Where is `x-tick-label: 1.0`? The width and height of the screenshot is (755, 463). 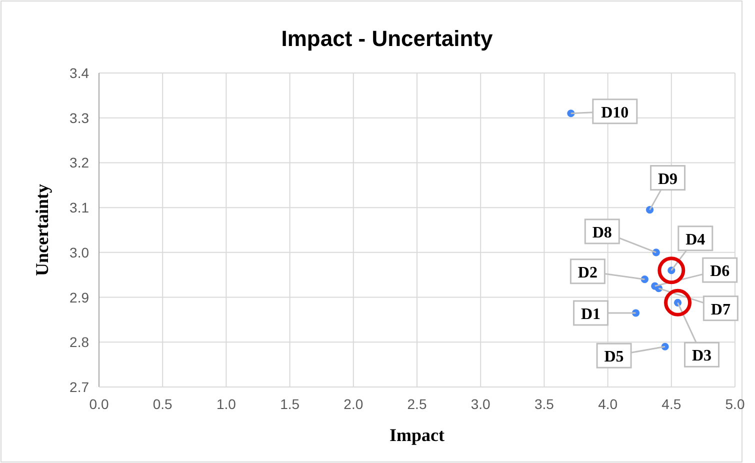 x-tick-label: 1.0 is located at coordinates (226, 404).